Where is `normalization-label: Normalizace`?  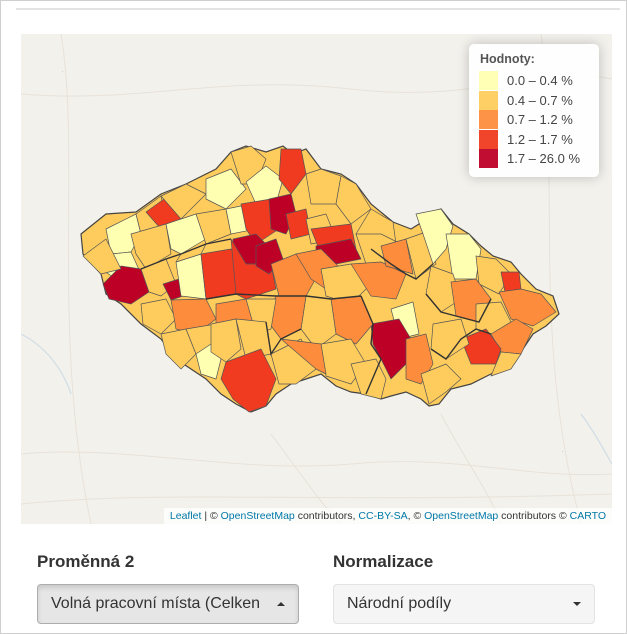
normalization-label: Normalizace is located at coordinates (383, 561).